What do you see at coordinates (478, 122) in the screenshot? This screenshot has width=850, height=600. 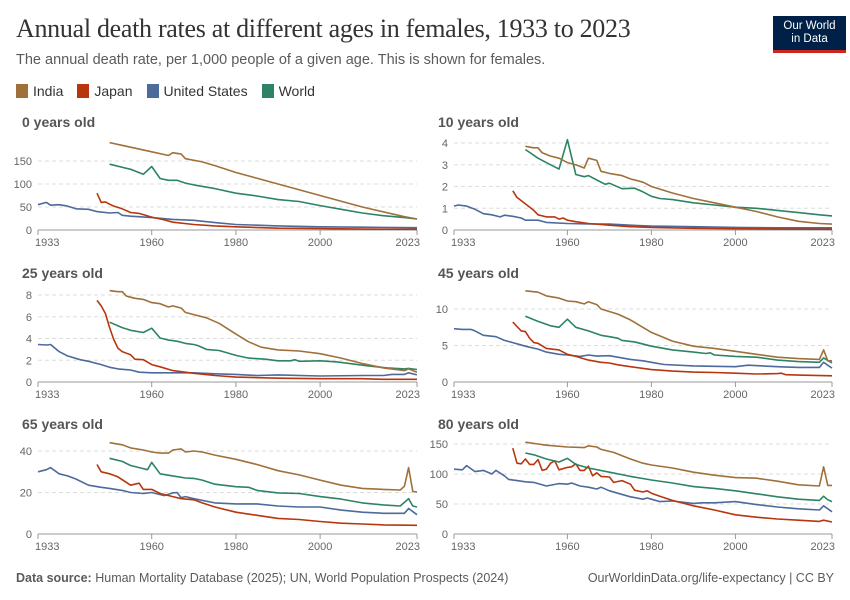 I see `panel-title: 10 years old` at bounding box center [478, 122].